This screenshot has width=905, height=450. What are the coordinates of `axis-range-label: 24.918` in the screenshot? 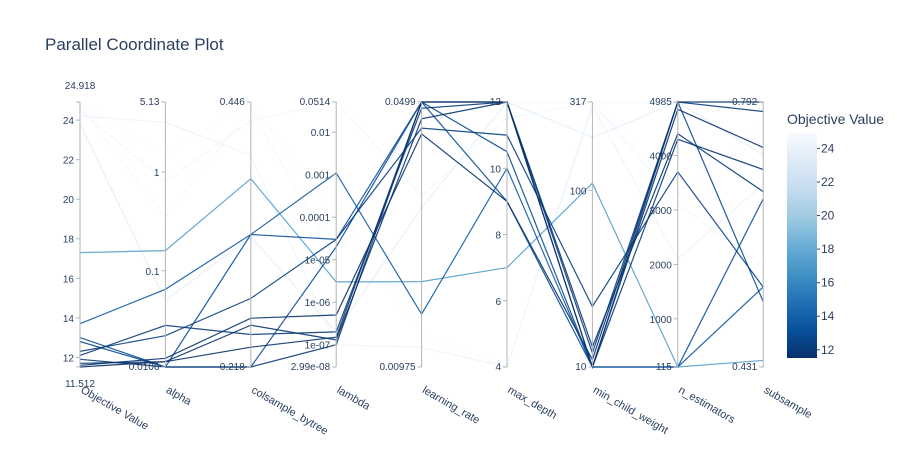 It's located at (80, 86).